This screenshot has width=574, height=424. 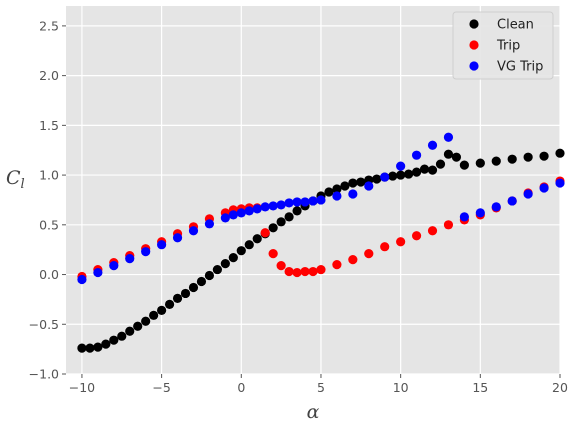 What do you see at coordinates (49, 274) in the screenshot?
I see `y-tick-label: 0.0` at bounding box center [49, 274].